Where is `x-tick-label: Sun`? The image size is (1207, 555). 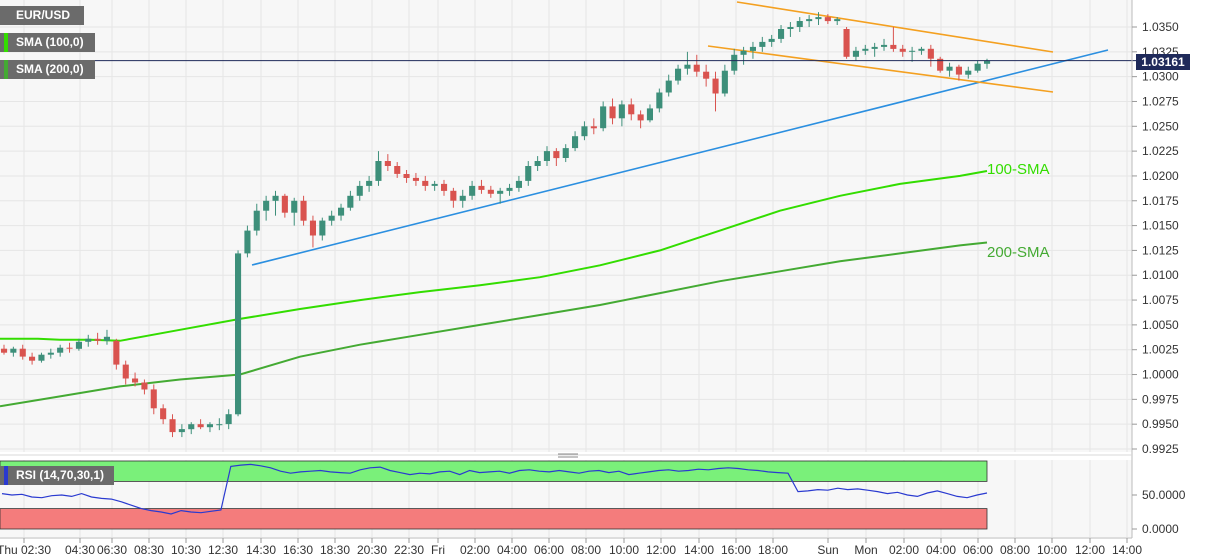
x-tick-label: Sun is located at coordinates (827, 549).